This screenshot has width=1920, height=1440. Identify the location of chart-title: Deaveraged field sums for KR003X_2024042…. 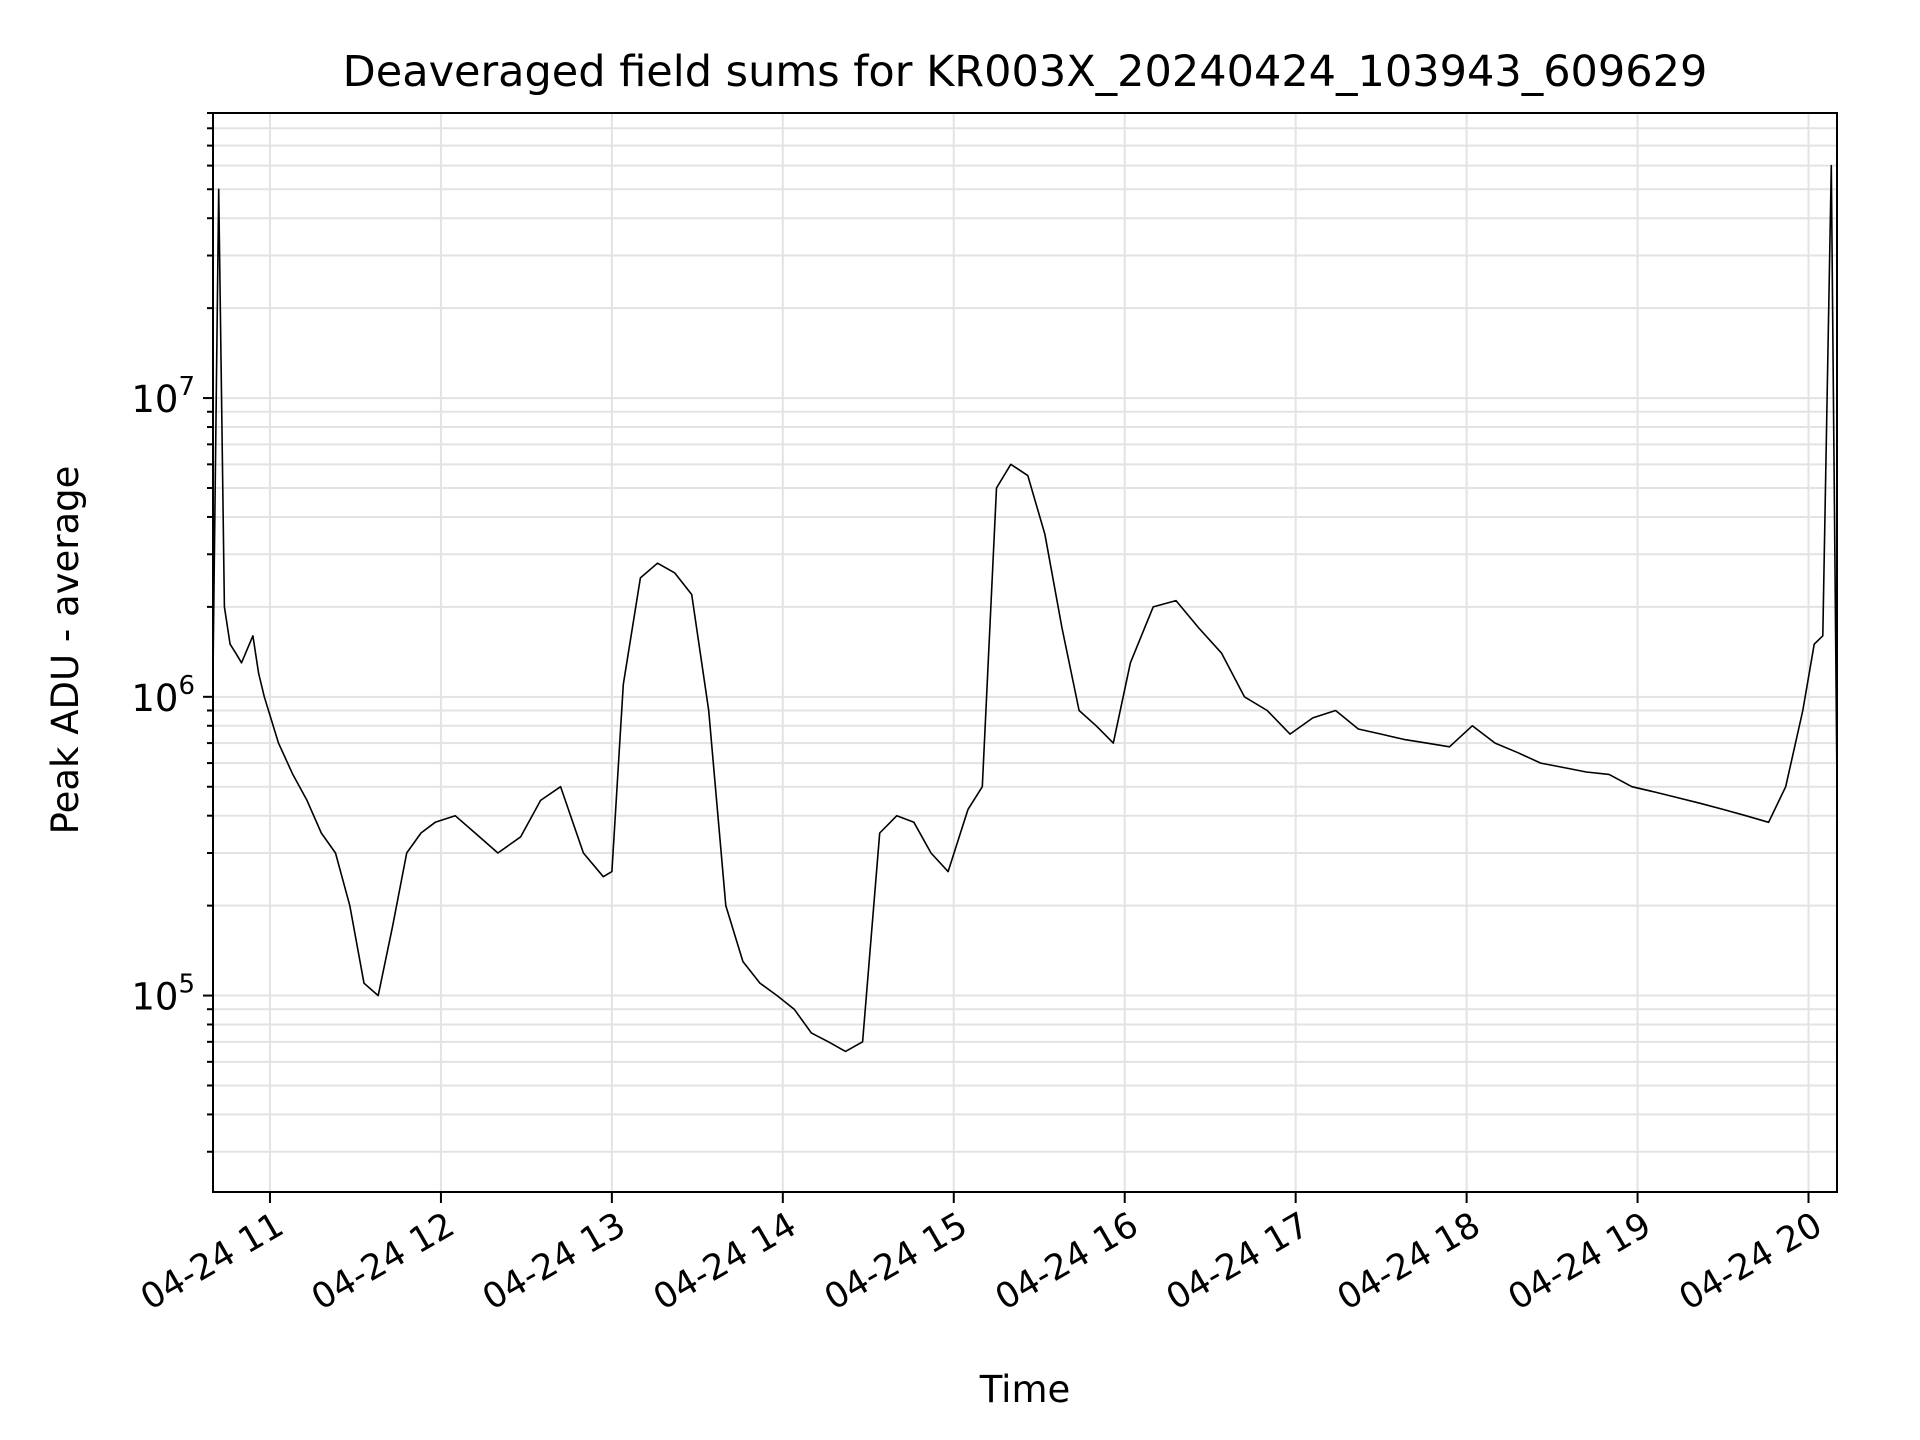
(1025, 72).